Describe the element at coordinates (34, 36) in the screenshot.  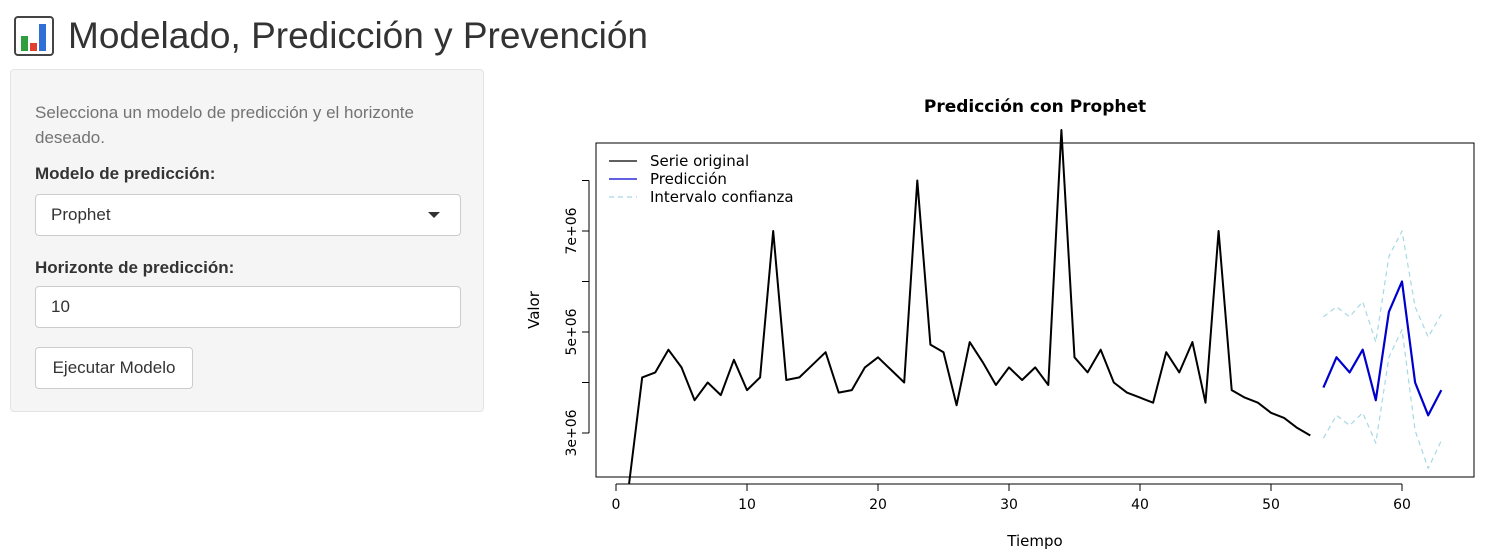
I see `bar-chart-icon` at that location.